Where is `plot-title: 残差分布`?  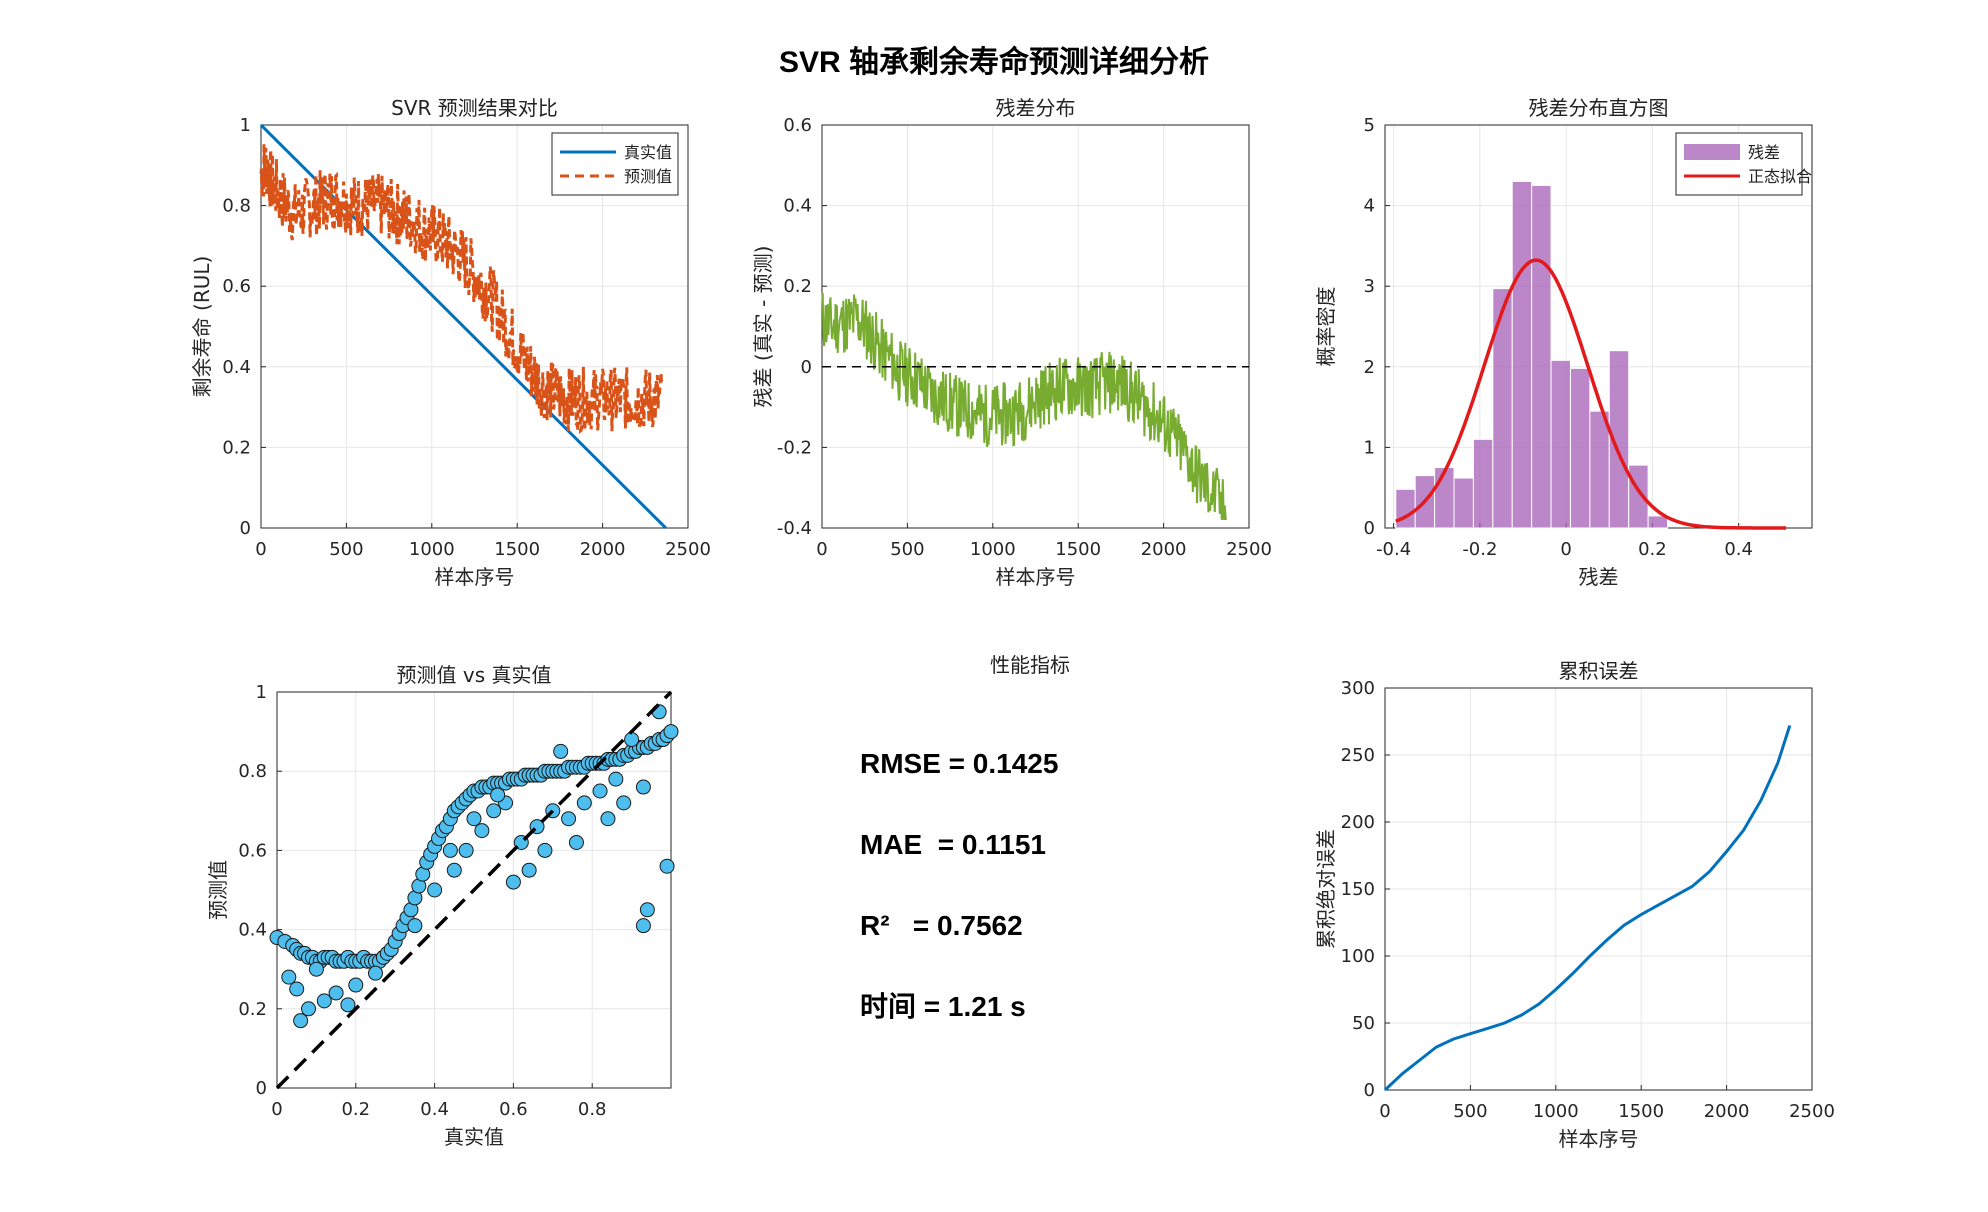
plot-title: 残差分布 is located at coordinates (1036, 108).